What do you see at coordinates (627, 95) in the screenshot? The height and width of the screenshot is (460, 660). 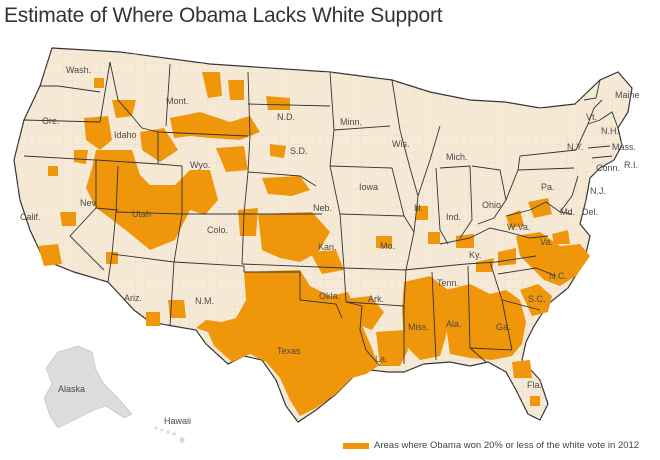 I see `label-maine: Maine` at bounding box center [627, 95].